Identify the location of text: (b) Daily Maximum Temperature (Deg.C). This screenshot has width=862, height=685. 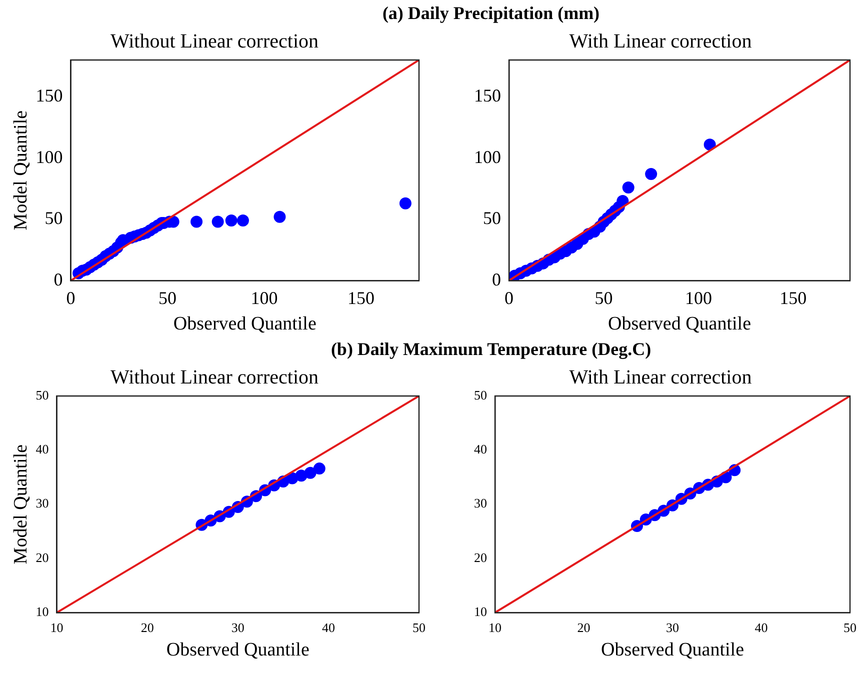
(491, 349).